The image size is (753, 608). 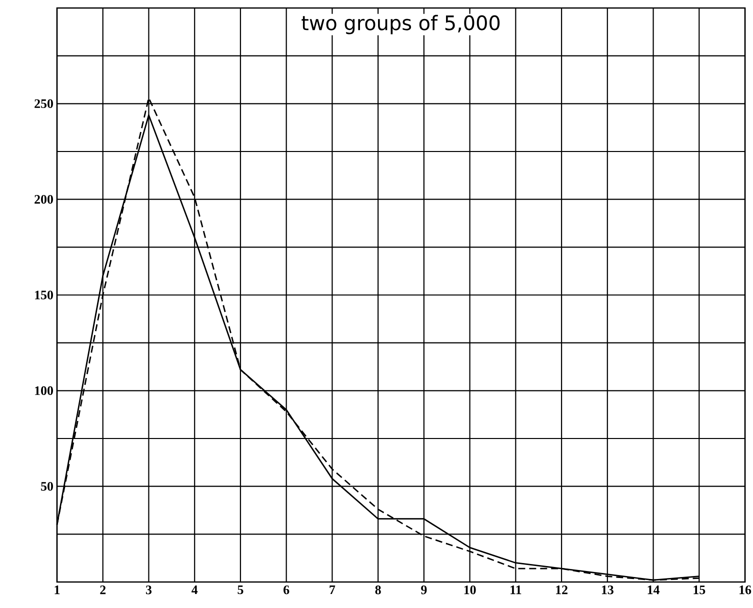 What do you see at coordinates (700, 590) in the screenshot?
I see `x-tick-label: 15` at bounding box center [700, 590].